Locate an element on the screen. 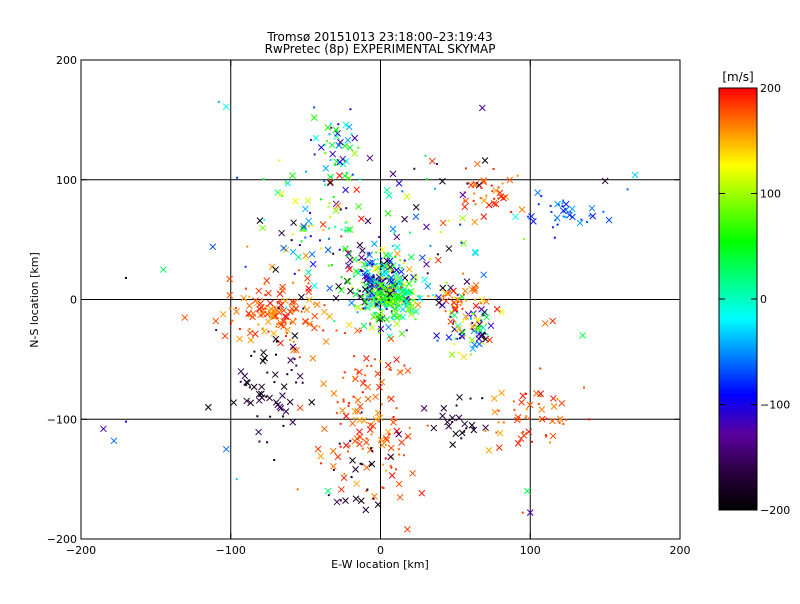 This screenshot has width=800, height=604. colorbar-tick-label: 200 is located at coordinates (770, 88).